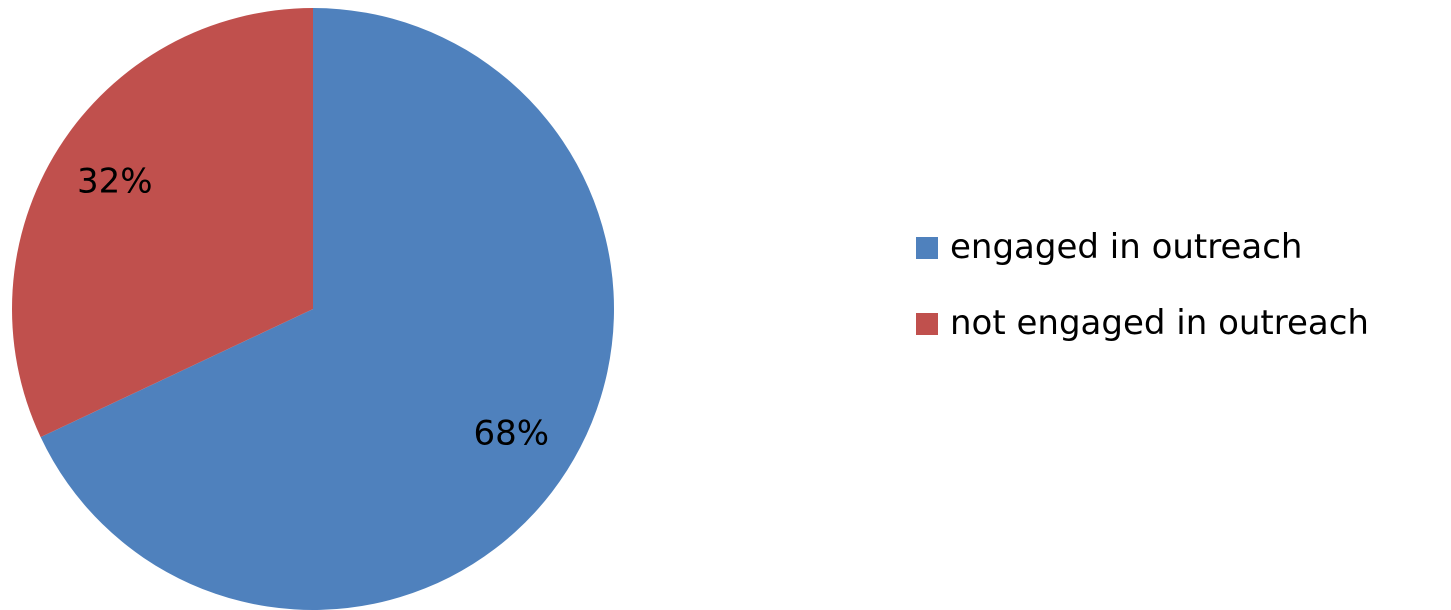 The image size is (1451, 610). I want to click on data-label-not-engaged-in-outreach: 32%, so click(115, 182).